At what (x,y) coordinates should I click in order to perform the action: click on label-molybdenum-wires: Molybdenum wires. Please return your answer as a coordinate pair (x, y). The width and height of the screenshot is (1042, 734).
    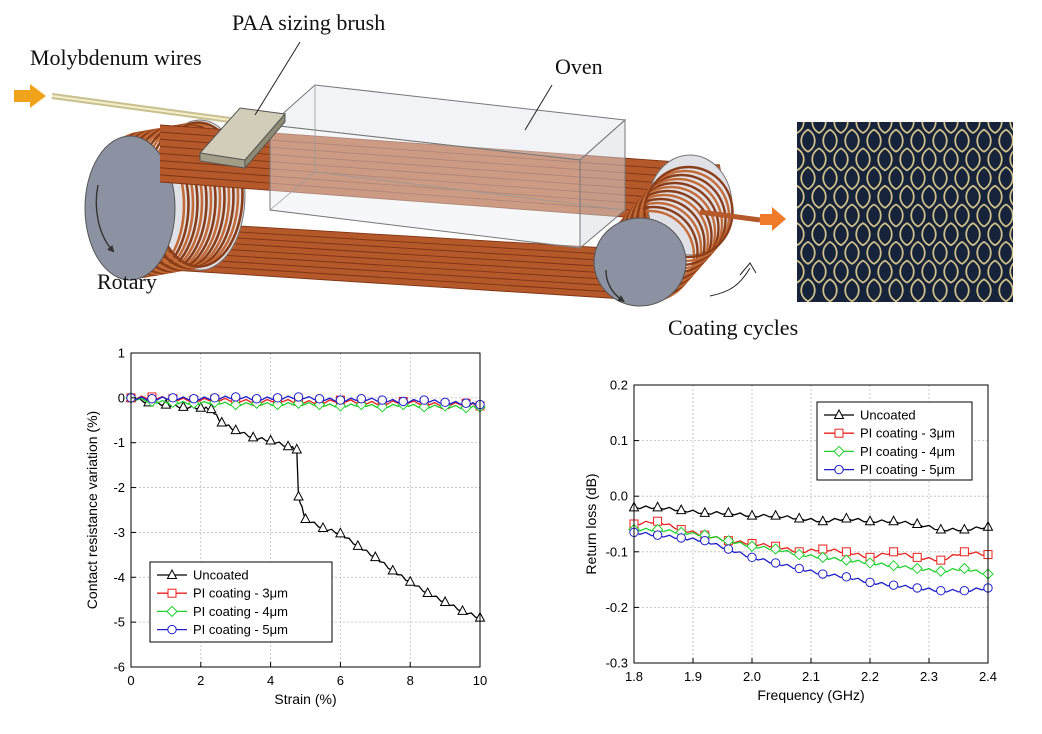
    Looking at the image, I should click on (116, 57).